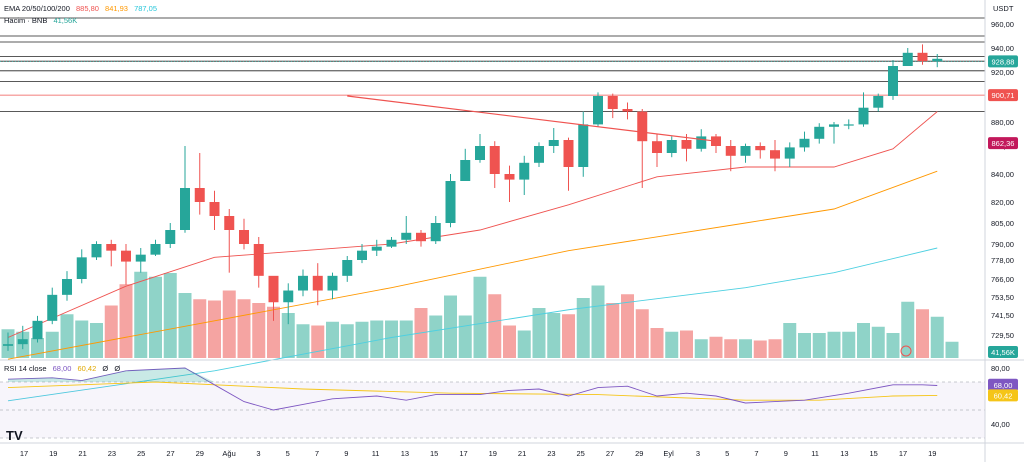 The height and width of the screenshot is (462, 1024). I want to click on rsi-ma-badge-bg, so click(1003, 395).